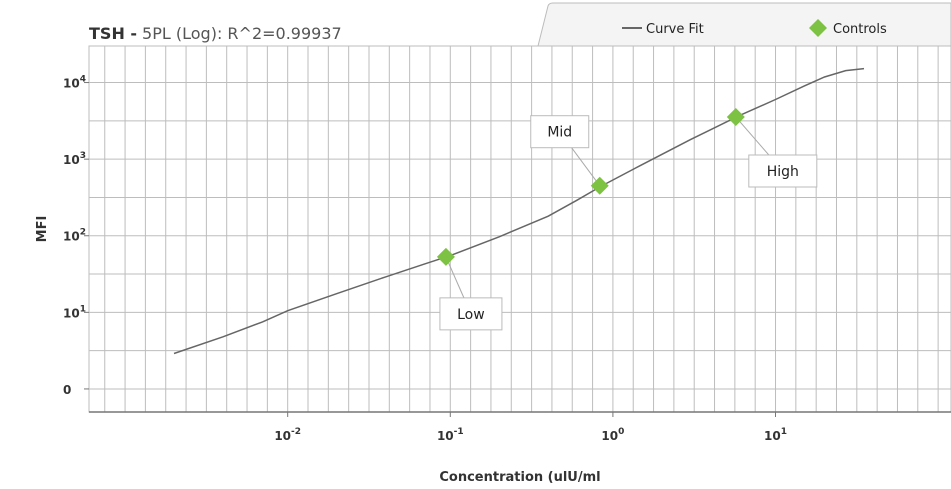 The image size is (951, 489). I want to click on y-tick-labels: 0 101 102 103 104, so click(76, 236).